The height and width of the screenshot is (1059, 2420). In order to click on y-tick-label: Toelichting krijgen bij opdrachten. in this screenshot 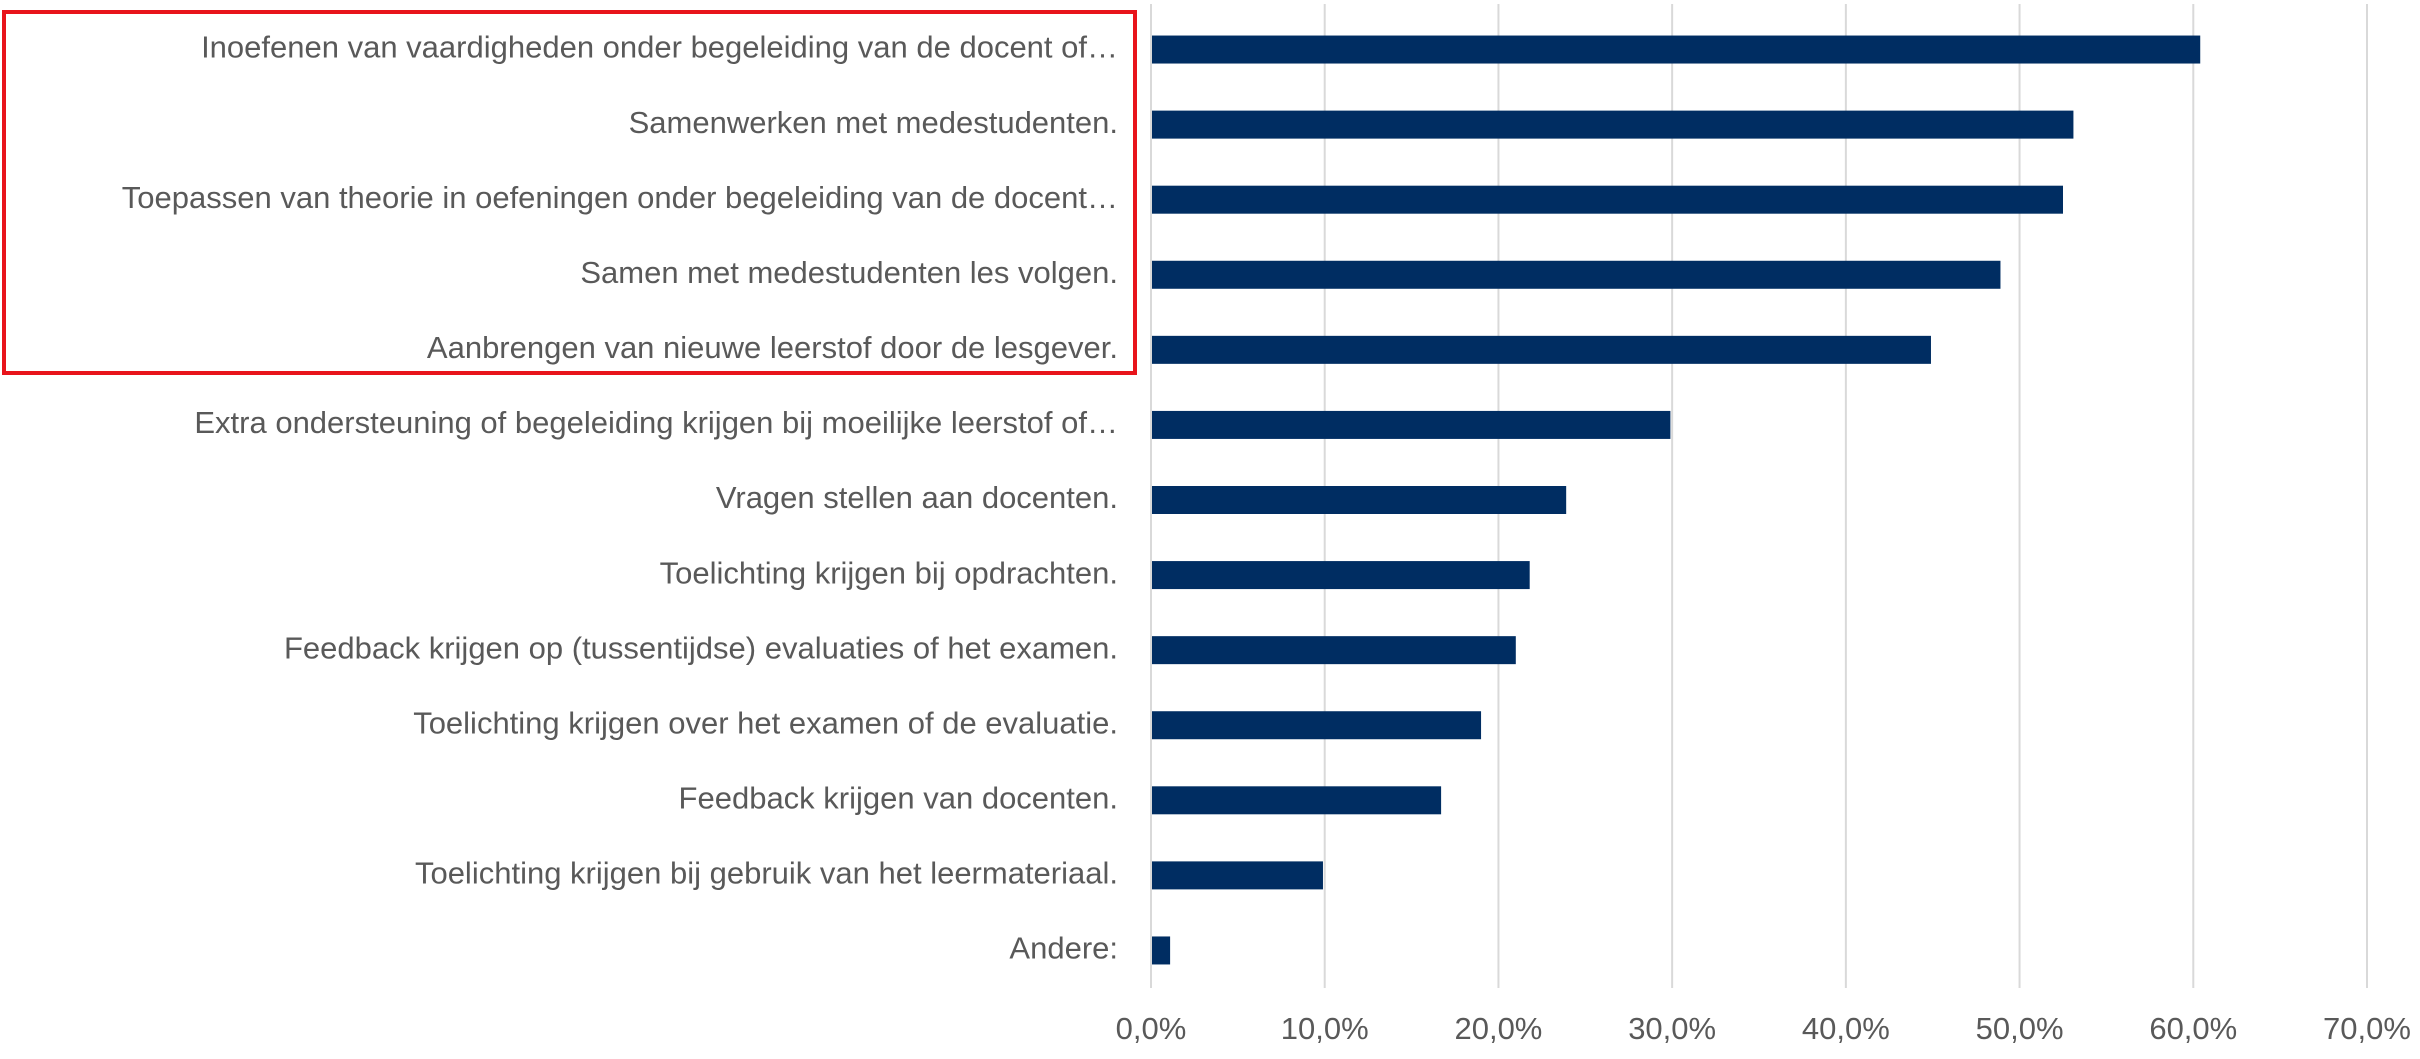, I will do `click(889, 572)`.